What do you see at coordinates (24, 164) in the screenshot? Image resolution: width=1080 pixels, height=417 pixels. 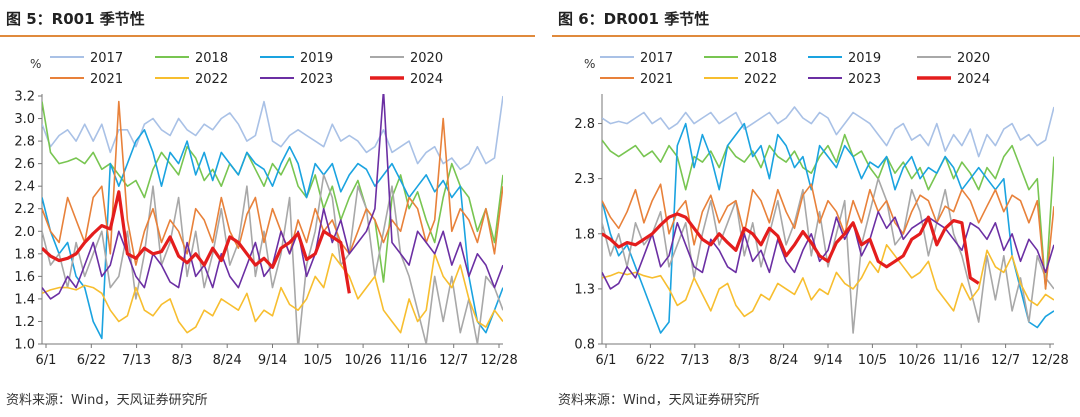 I see `y-tick-label: 2.6` at bounding box center [24, 164].